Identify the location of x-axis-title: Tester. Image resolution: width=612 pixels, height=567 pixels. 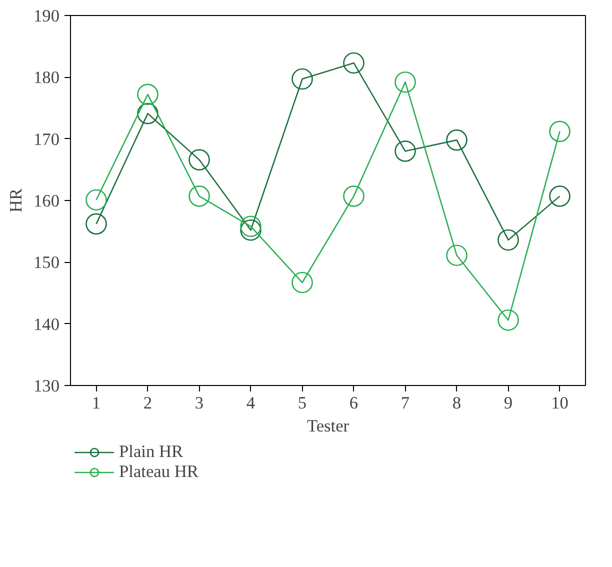
(328, 426).